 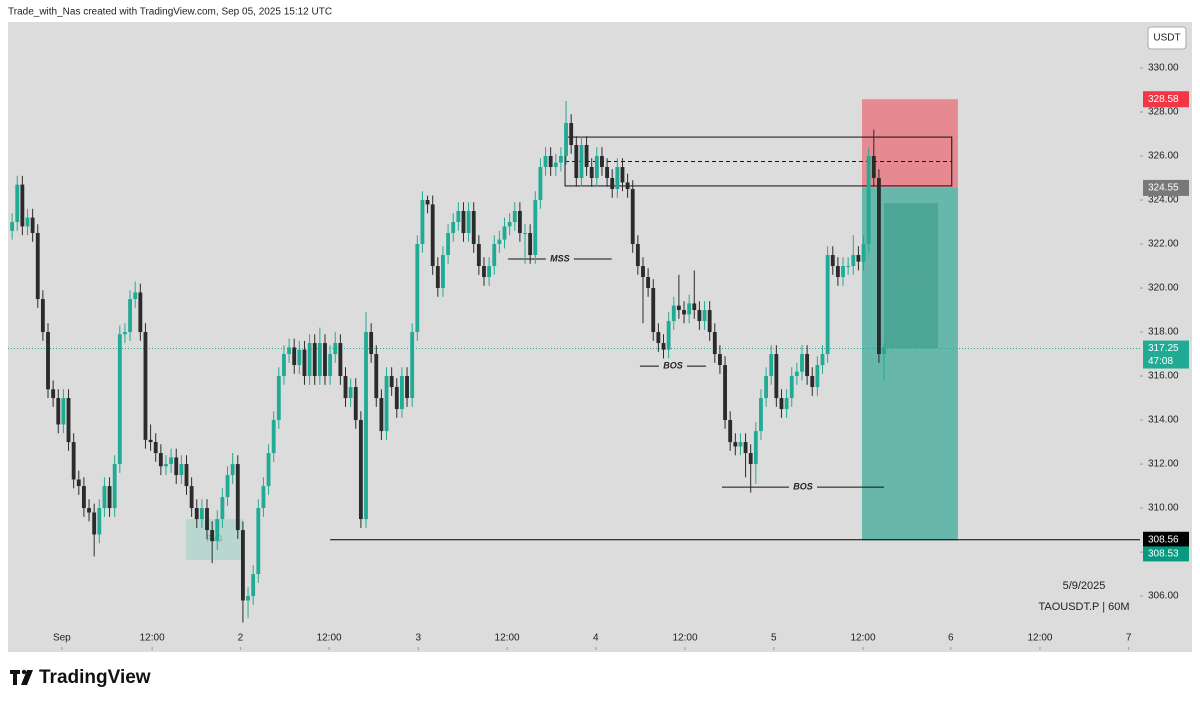 What do you see at coordinates (1163, 200) in the screenshot?
I see `y-tick-label: 324.00` at bounding box center [1163, 200].